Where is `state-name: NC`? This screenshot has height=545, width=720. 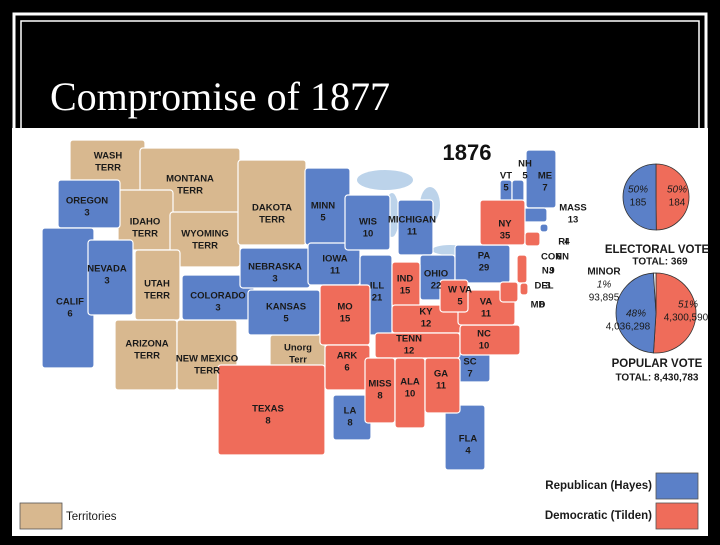
state-name: NC is located at coordinates (484, 334).